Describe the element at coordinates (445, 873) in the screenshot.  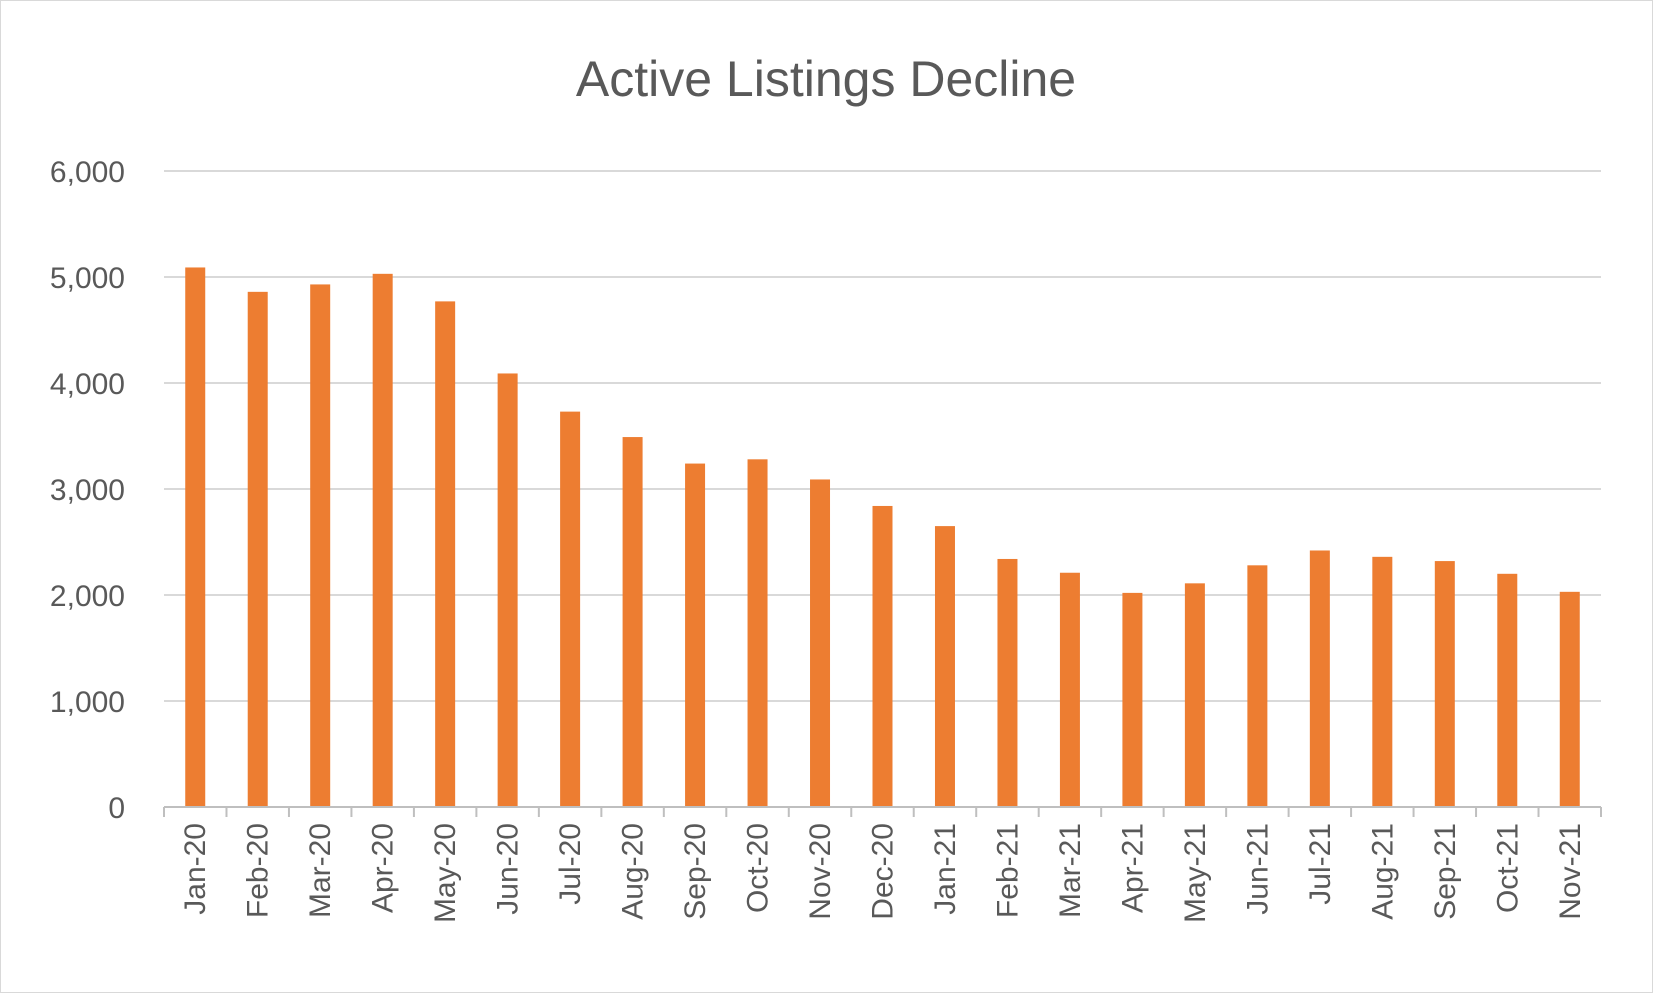
I see `x-tick-label: May-20` at that location.